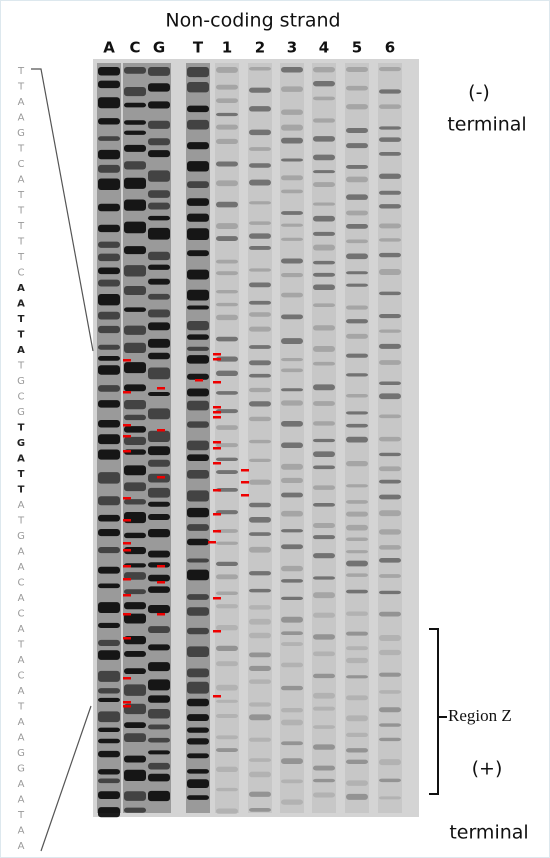 The image size is (550, 858). Describe the element at coordinates (109, 48) in the screenshot. I see `lane-label: A` at that location.